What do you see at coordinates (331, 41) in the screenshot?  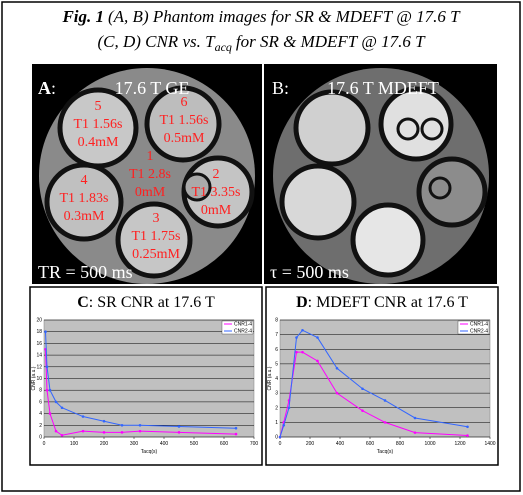 I see `caption-text: for SR & MDEFT @ 17.6 T` at bounding box center [331, 41].